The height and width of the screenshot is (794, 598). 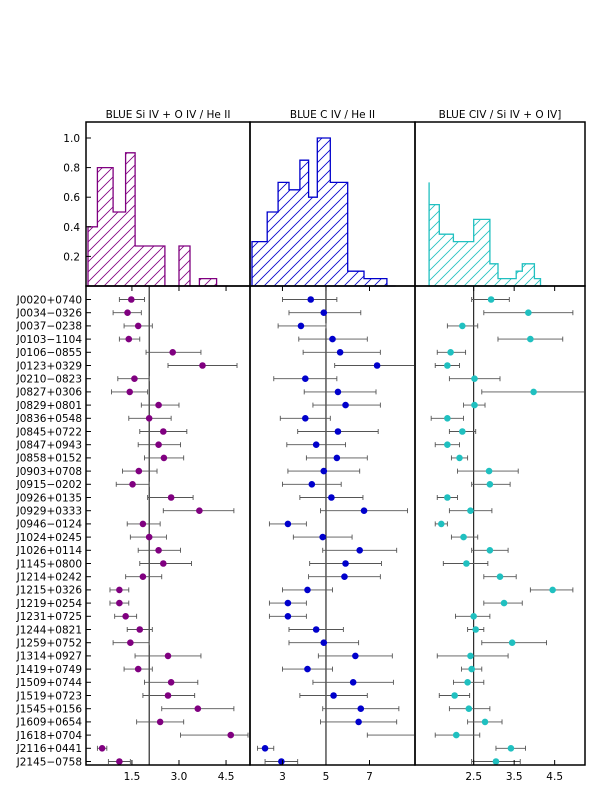 I want to click on x-tick-label: 1.5, so click(x=132, y=777).